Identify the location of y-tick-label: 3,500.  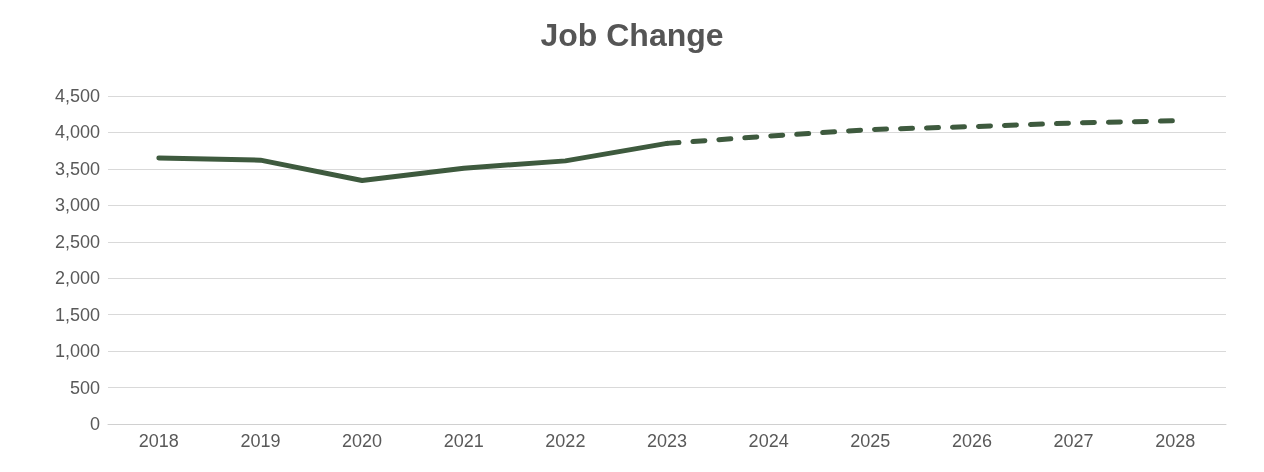
(77, 168).